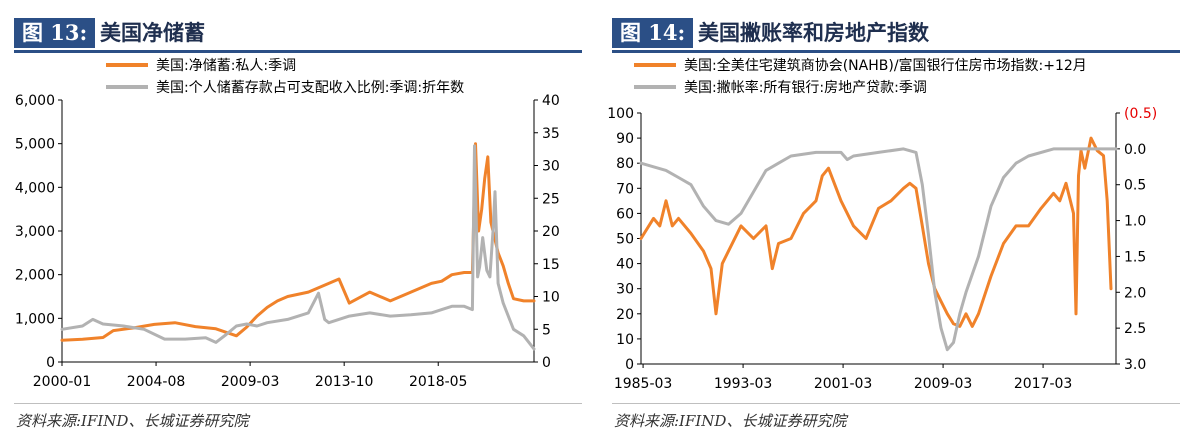 This screenshot has width=1197, height=440. I want to click on right-y-tick-label: 15, so click(551, 265).